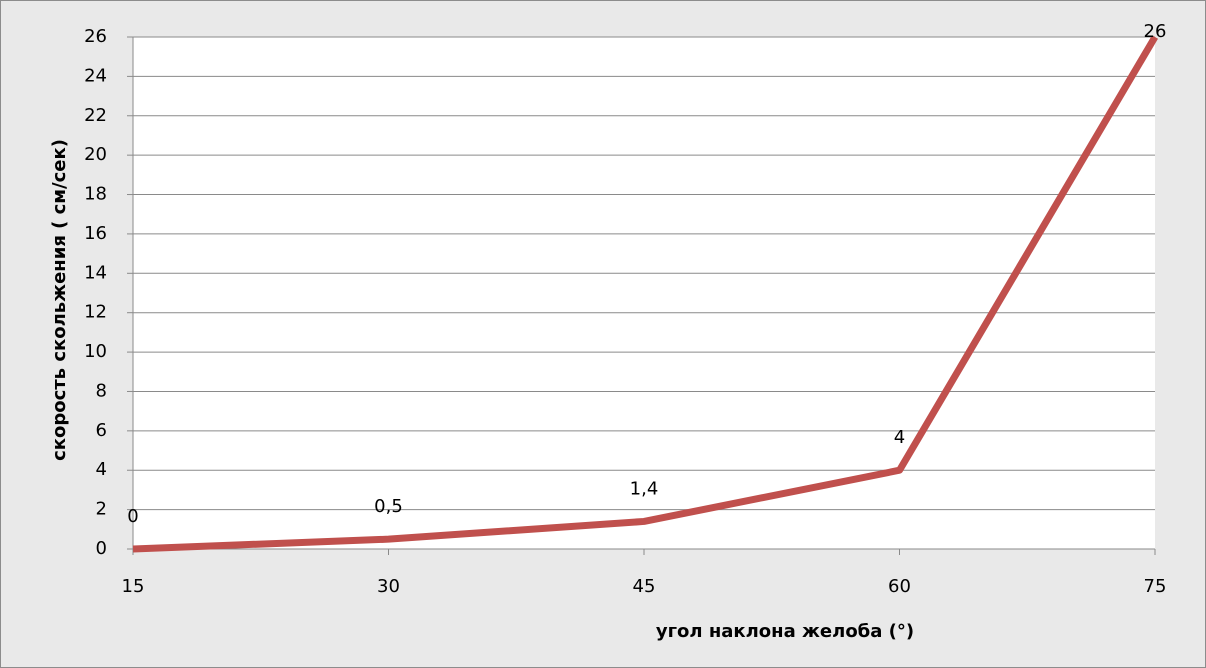  What do you see at coordinates (95, 36) in the screenshot?
I see `y-tick-label: 26` at bounding box center [95, 36].